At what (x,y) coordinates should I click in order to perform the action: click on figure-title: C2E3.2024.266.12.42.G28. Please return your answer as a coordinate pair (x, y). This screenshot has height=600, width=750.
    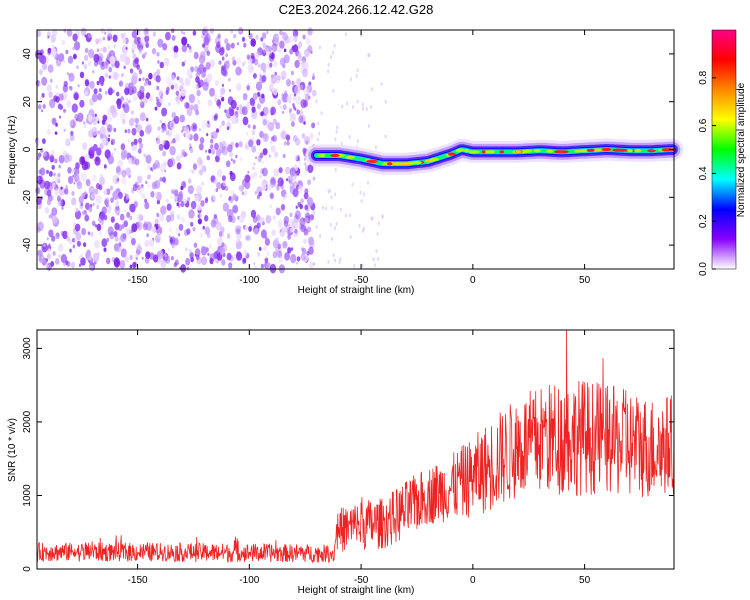
    Looking at the image, I should click on (356, 9).